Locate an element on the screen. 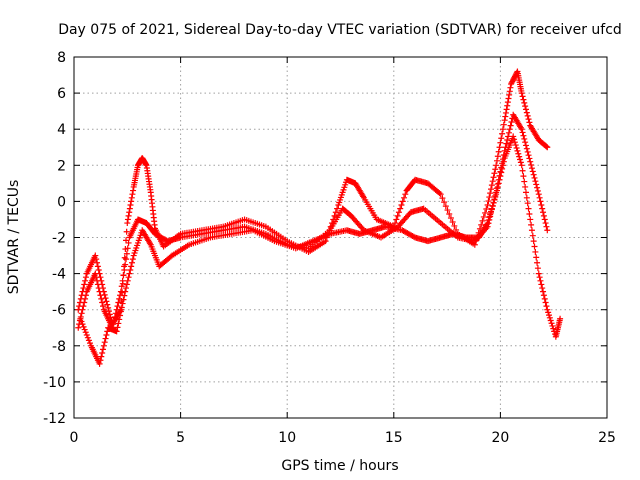 This screenshot has height=480, width=640. y-tick-label: -12 is located at coordinates (54, 419).